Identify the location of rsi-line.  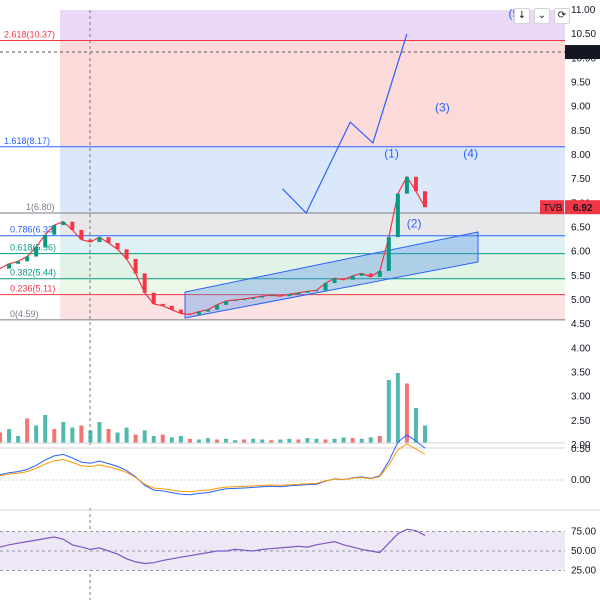
(213, 546).